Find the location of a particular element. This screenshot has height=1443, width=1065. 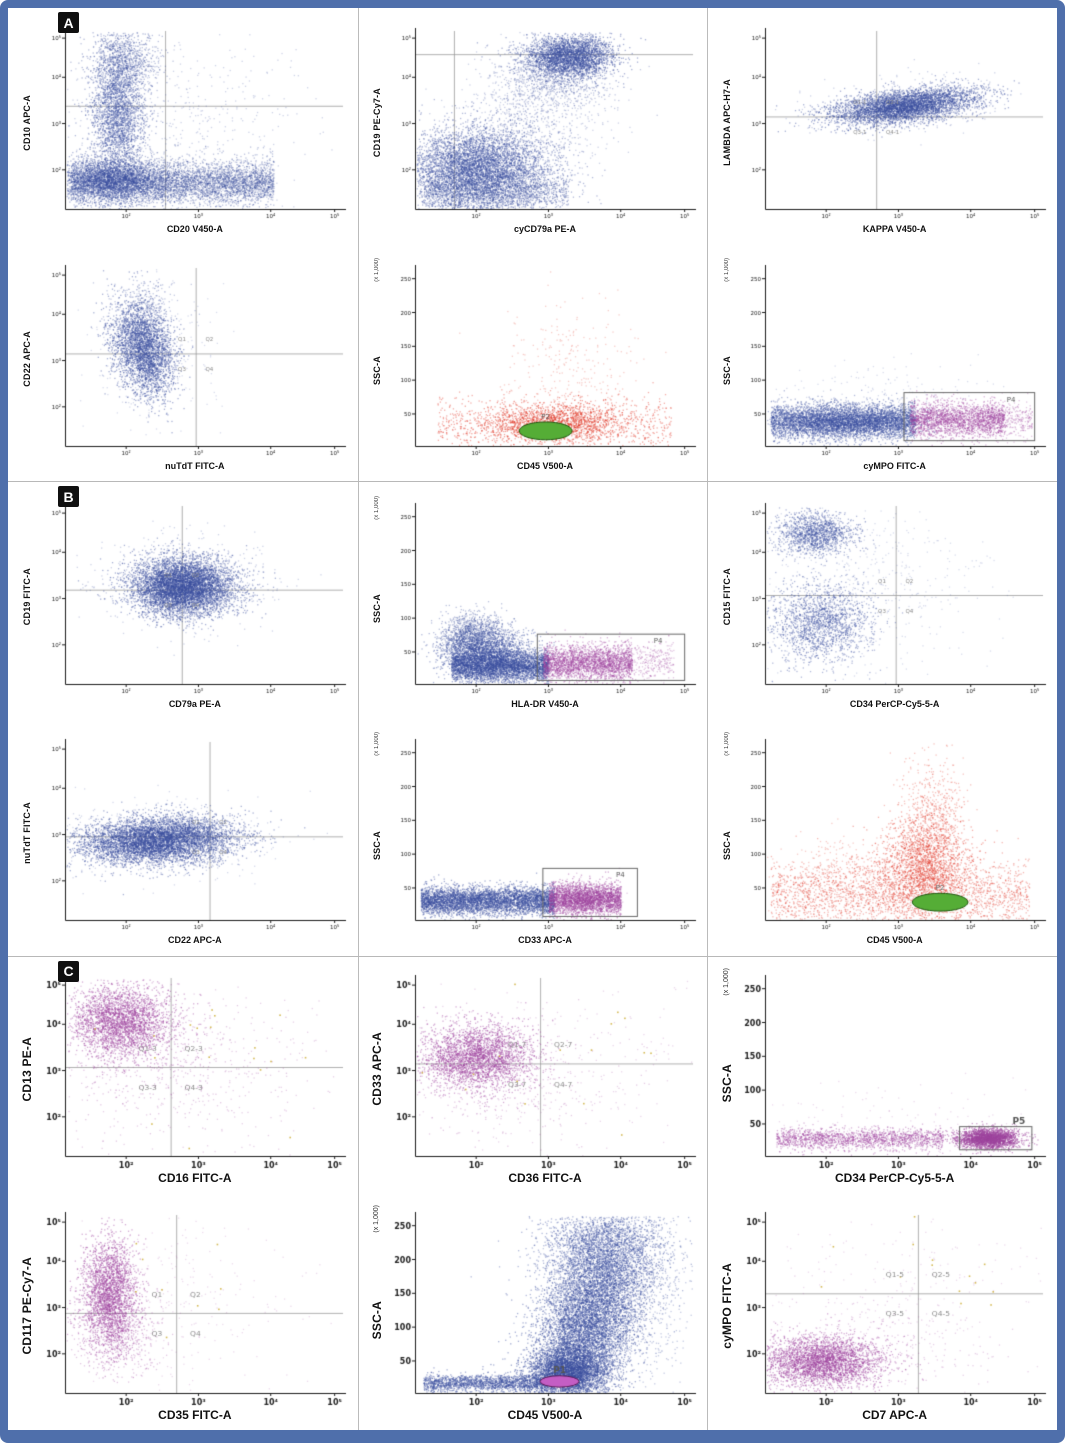

plot-B4: nuTdT FITC-A CD22 APC-A is located at coordinates (183, 837).